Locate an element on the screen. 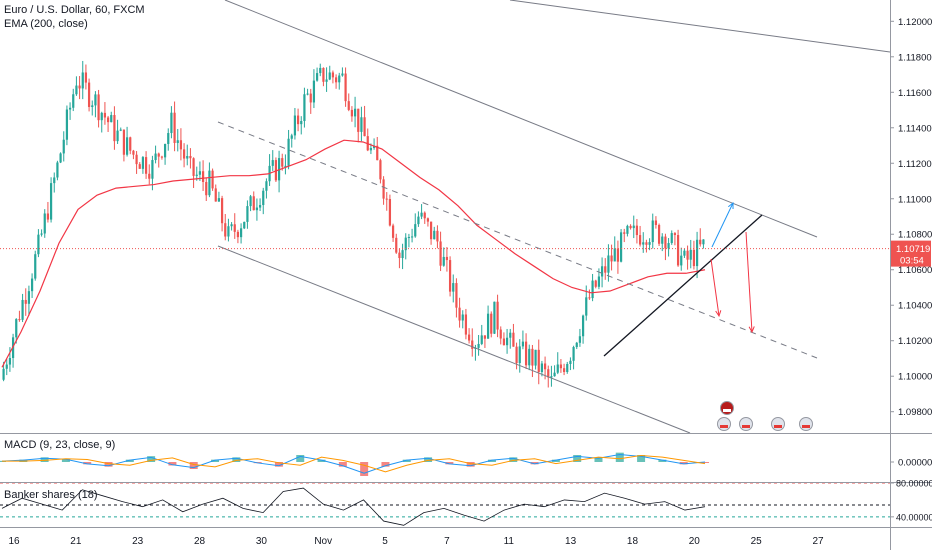 Image resolution: width=932 pixels, height=555 pixels. price-tick-label: 1.11400 is located at coordinates (915, 128).